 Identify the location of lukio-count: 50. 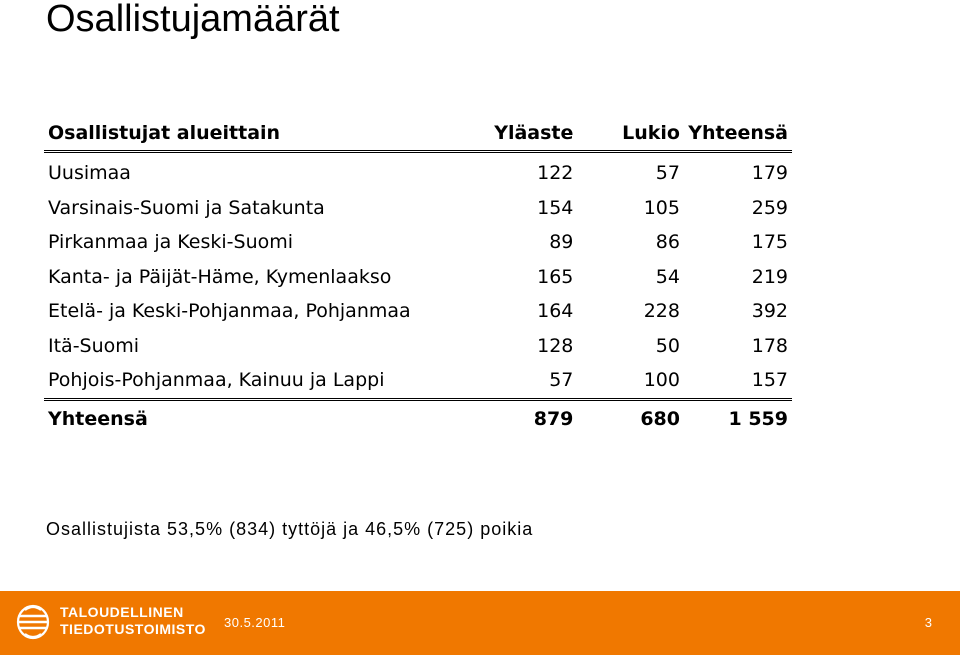
(667, 345).